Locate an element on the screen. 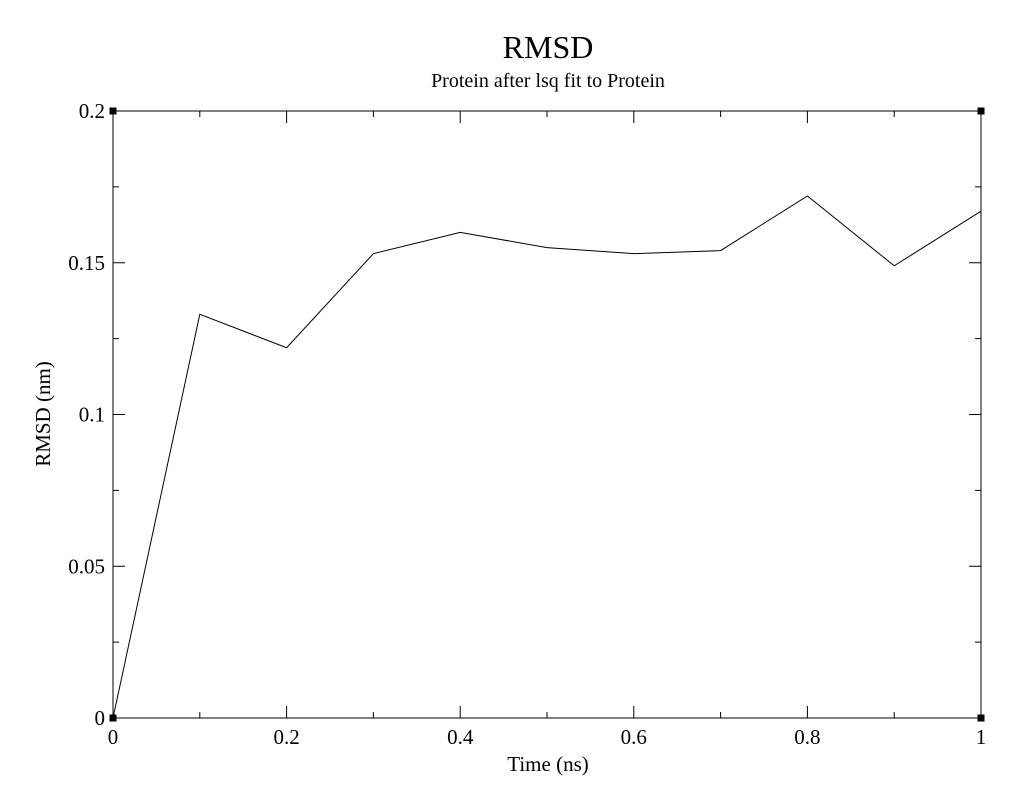  x-tick-label: 0.4 is located at coordinates (460, 737).